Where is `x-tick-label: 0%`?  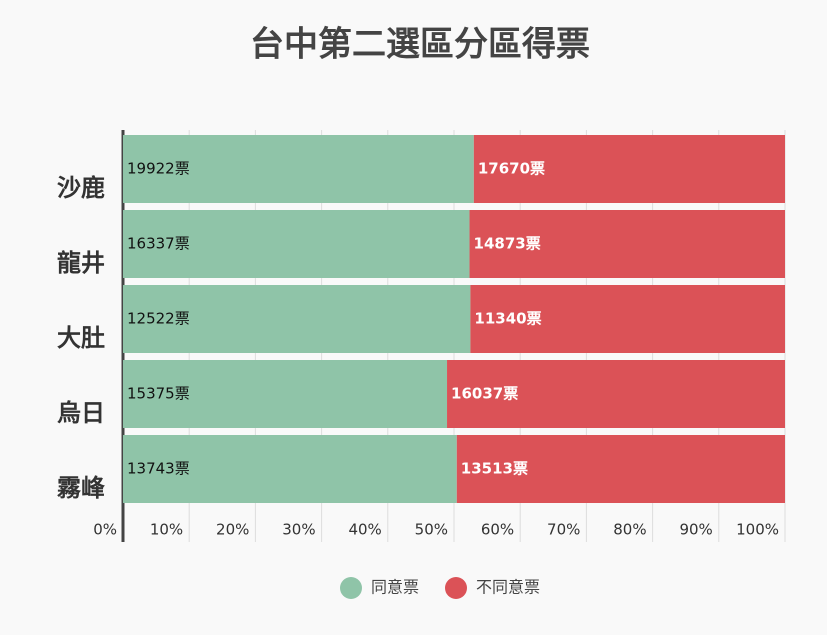
x-tick-label: 0% is located at coordinates (105, 530).